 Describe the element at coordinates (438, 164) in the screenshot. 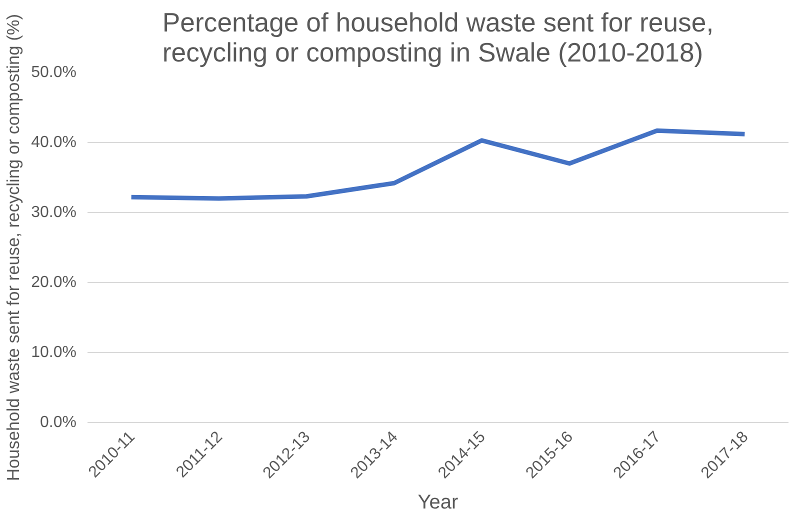

I see `line-series` at that location.